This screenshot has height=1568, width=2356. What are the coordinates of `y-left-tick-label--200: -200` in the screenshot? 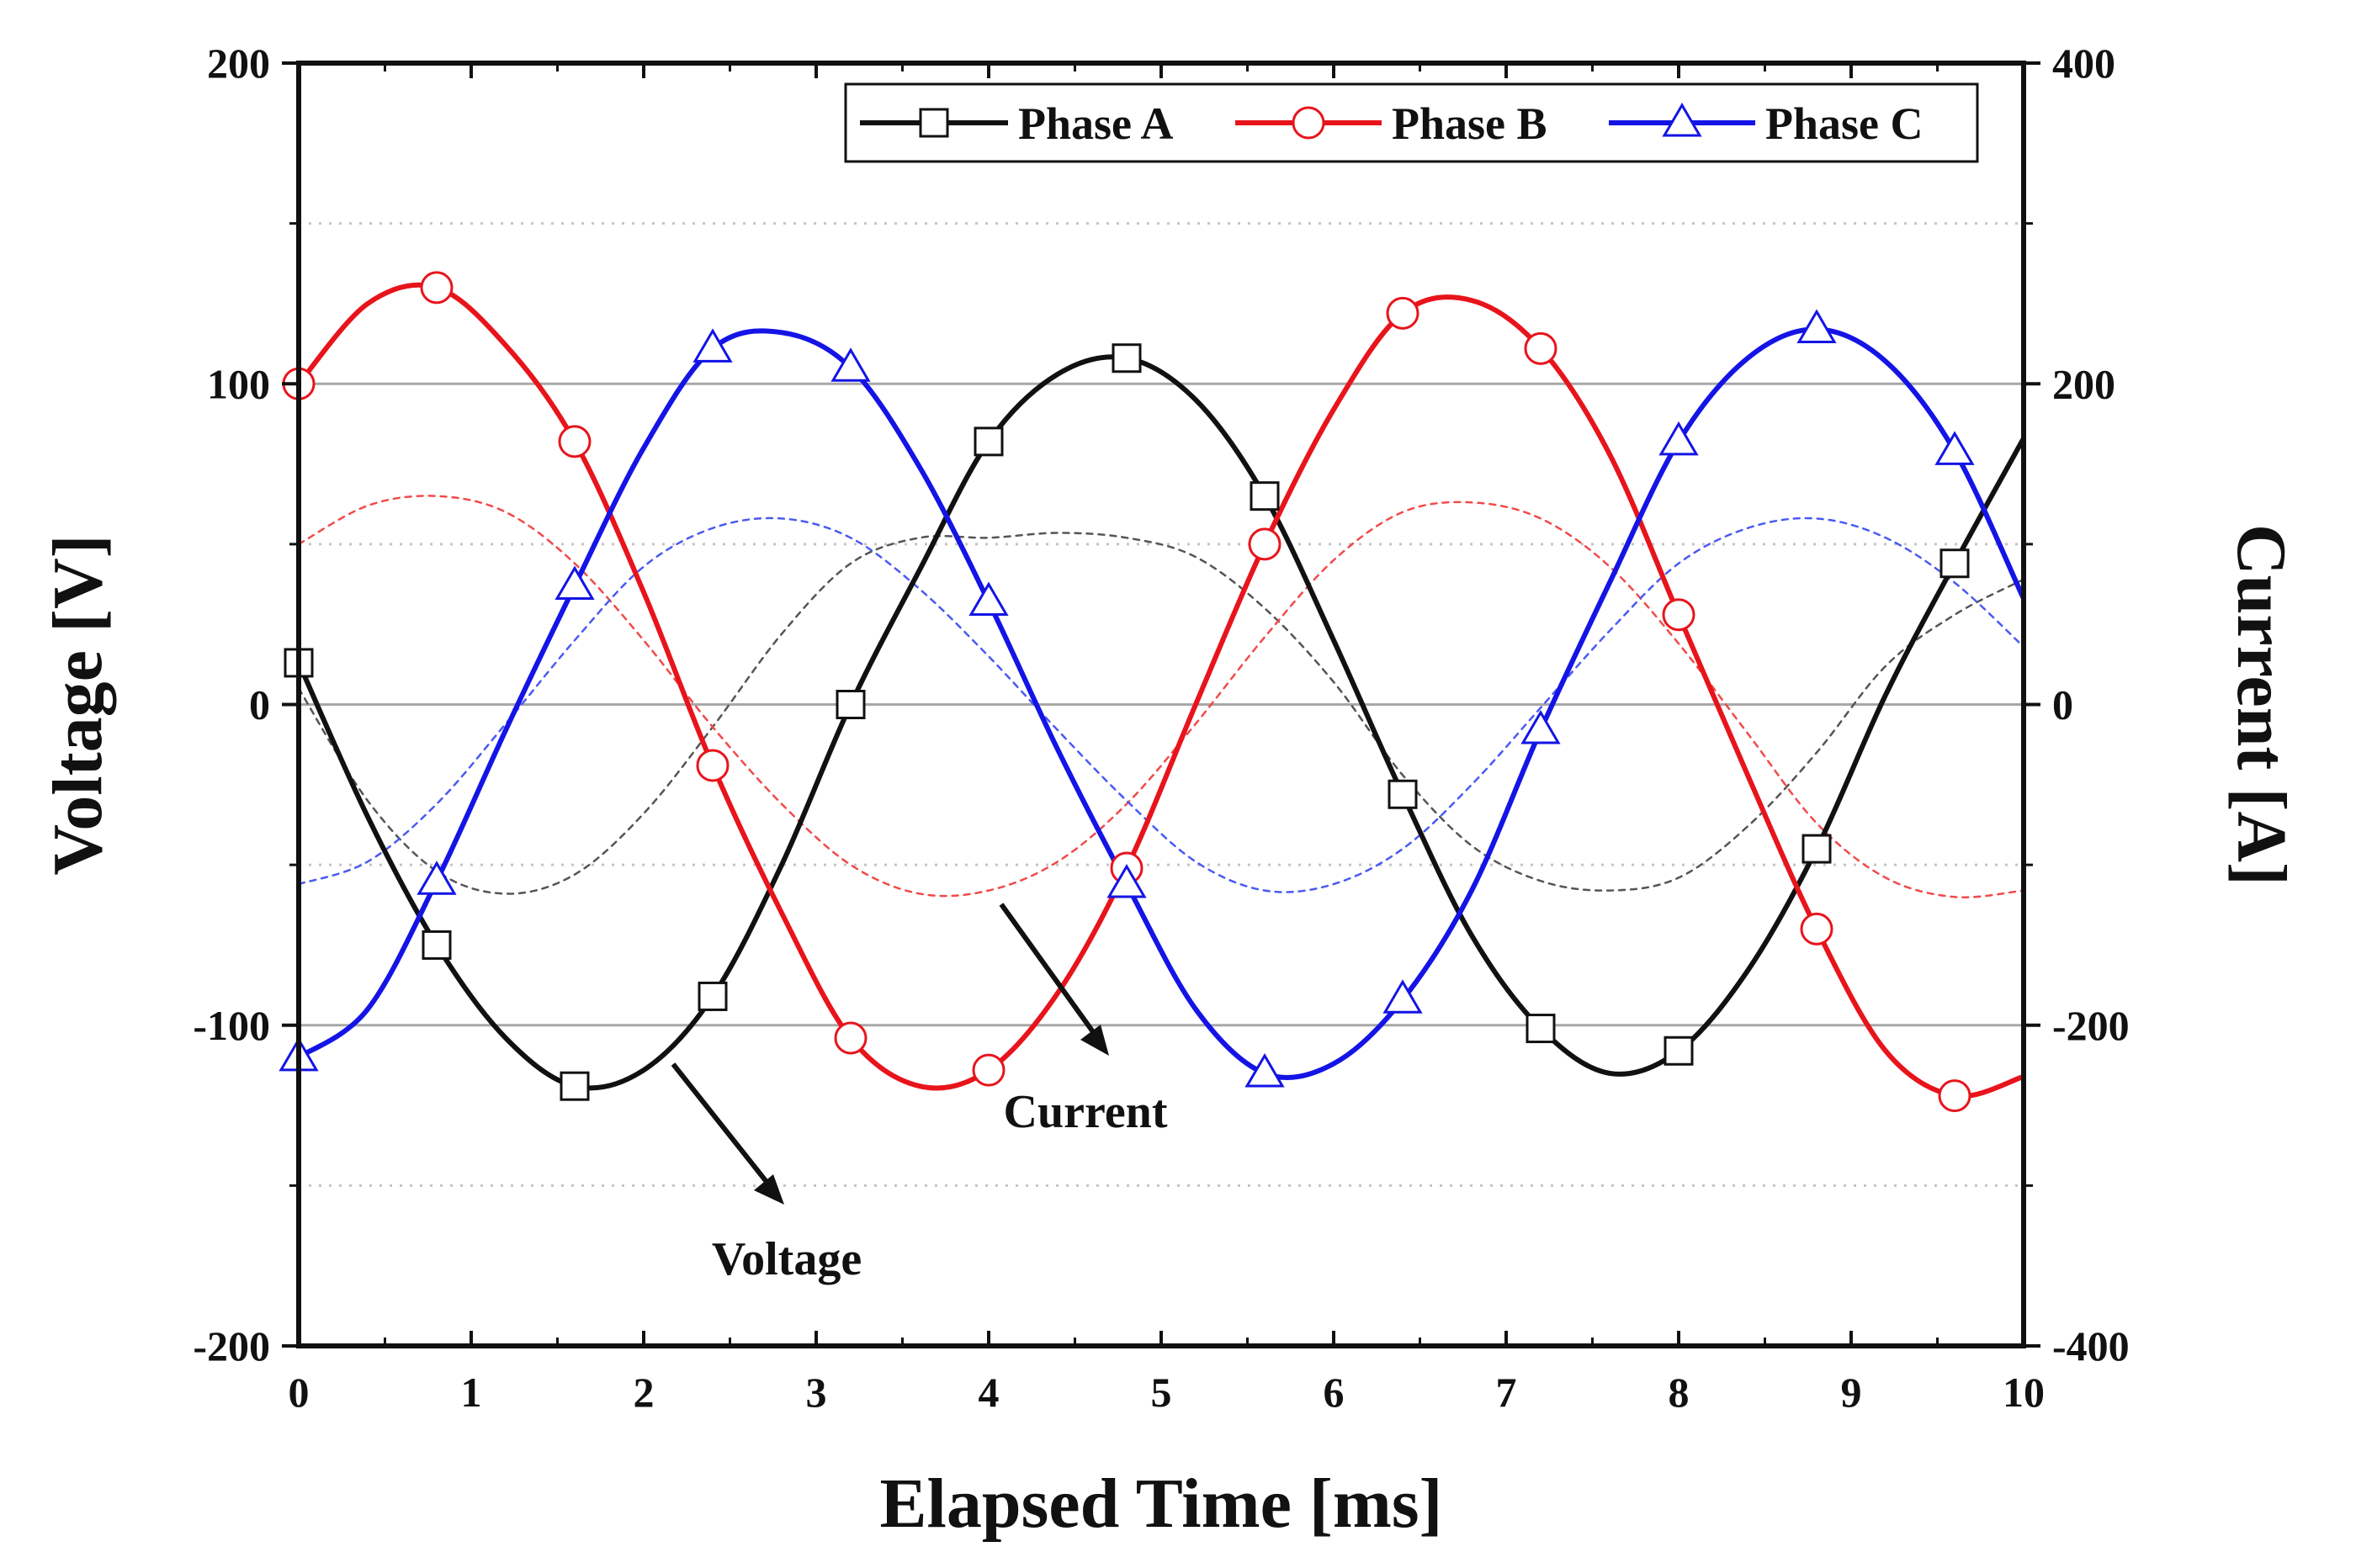 It's located at (231, 1345).